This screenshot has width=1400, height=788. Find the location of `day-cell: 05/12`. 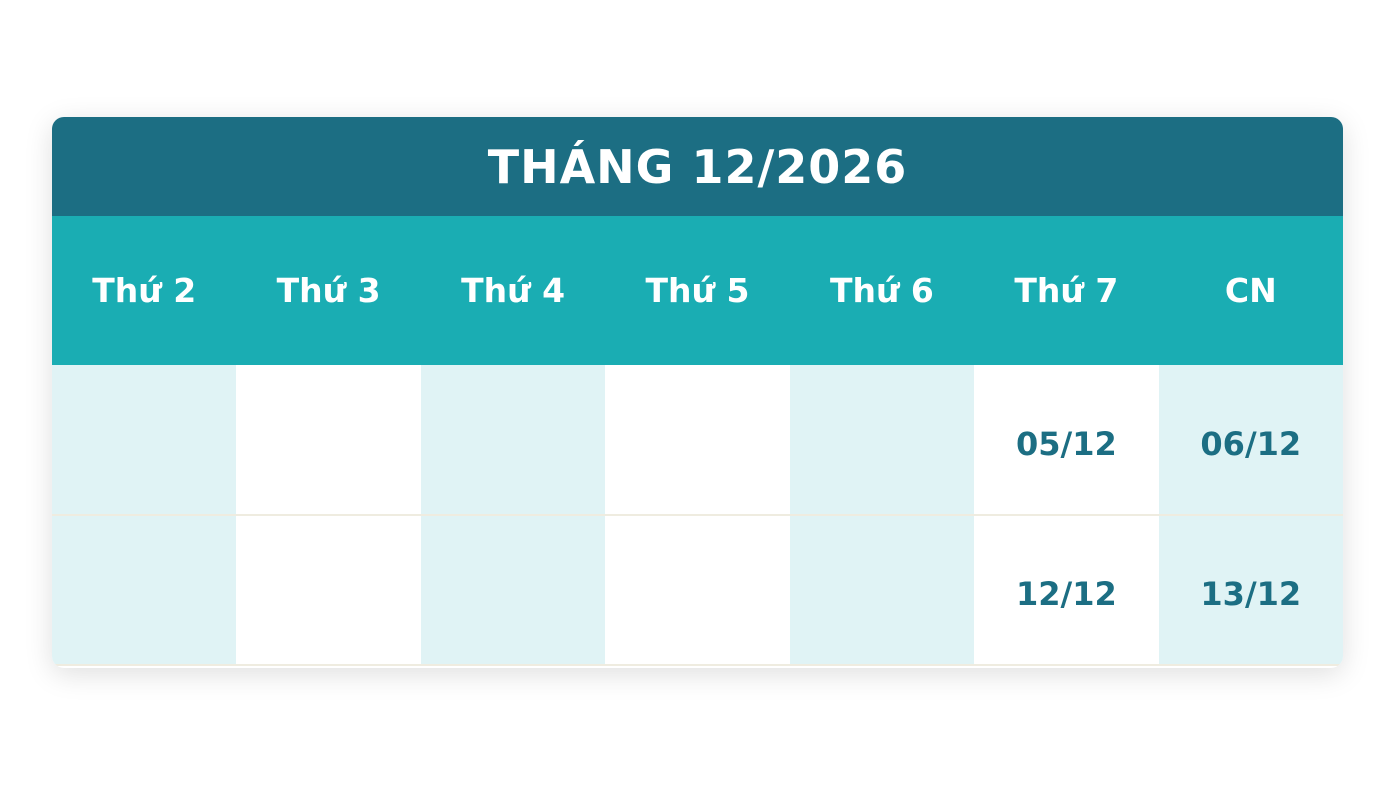

day-cell: 05/12 is located at coordinates (1066, 439).